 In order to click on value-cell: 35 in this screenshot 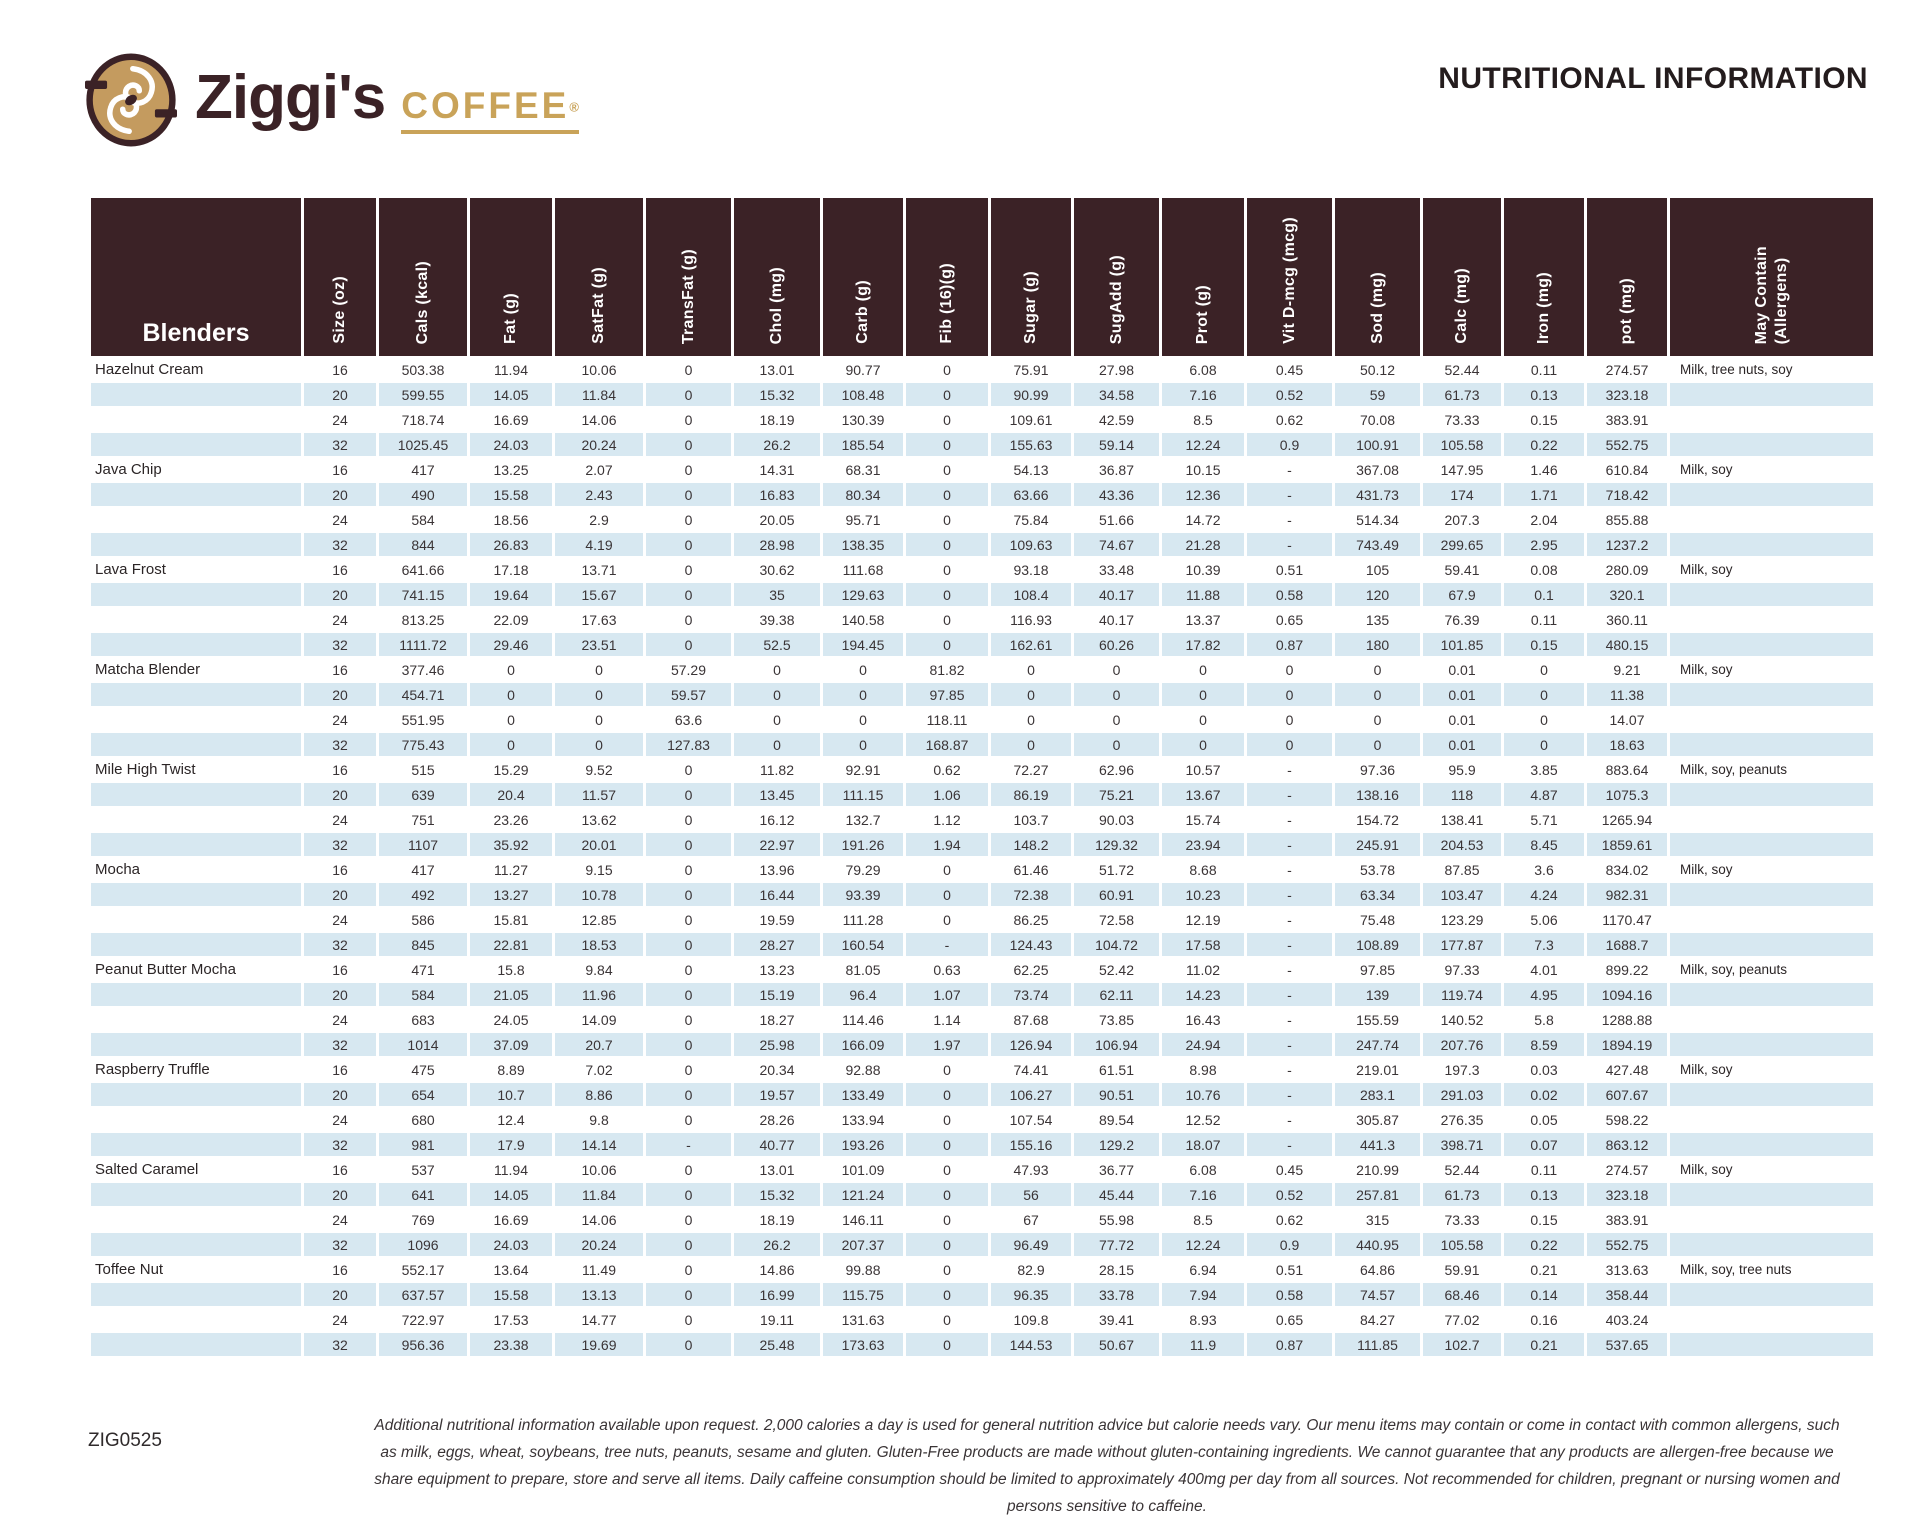, I will do `click(777, 594)`.